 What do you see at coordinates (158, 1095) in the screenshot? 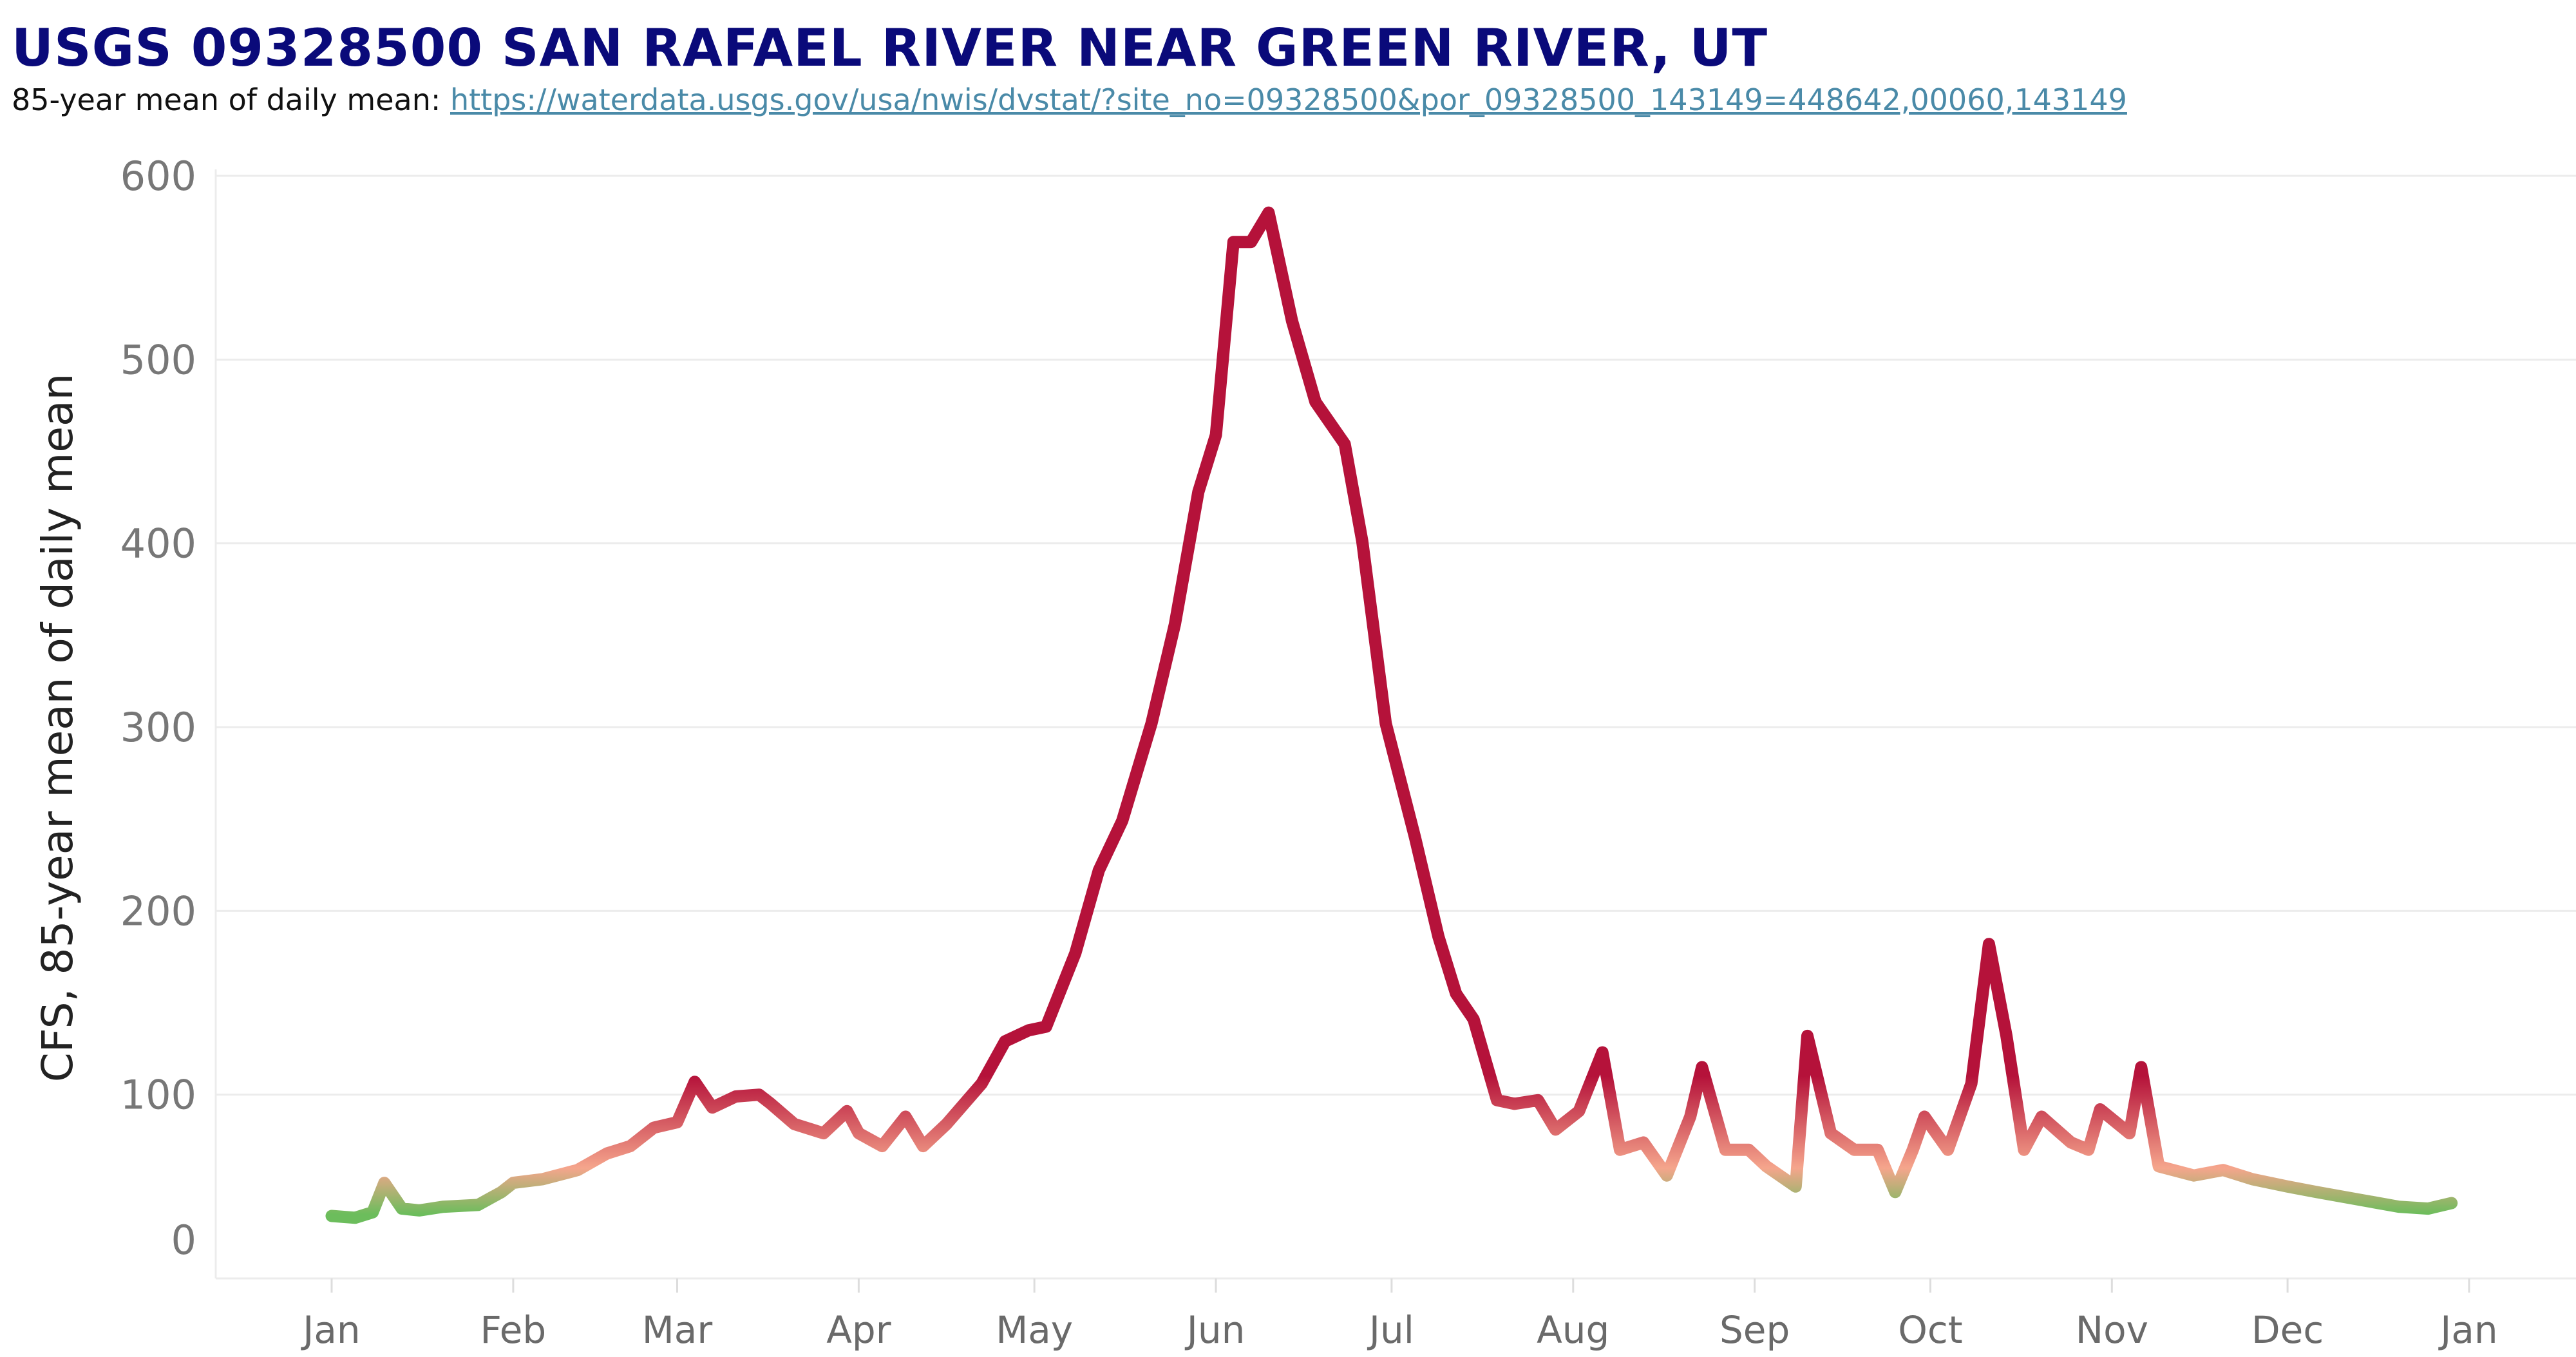
I see `y-tick-label: 100` at bounding box center [158, 1095].